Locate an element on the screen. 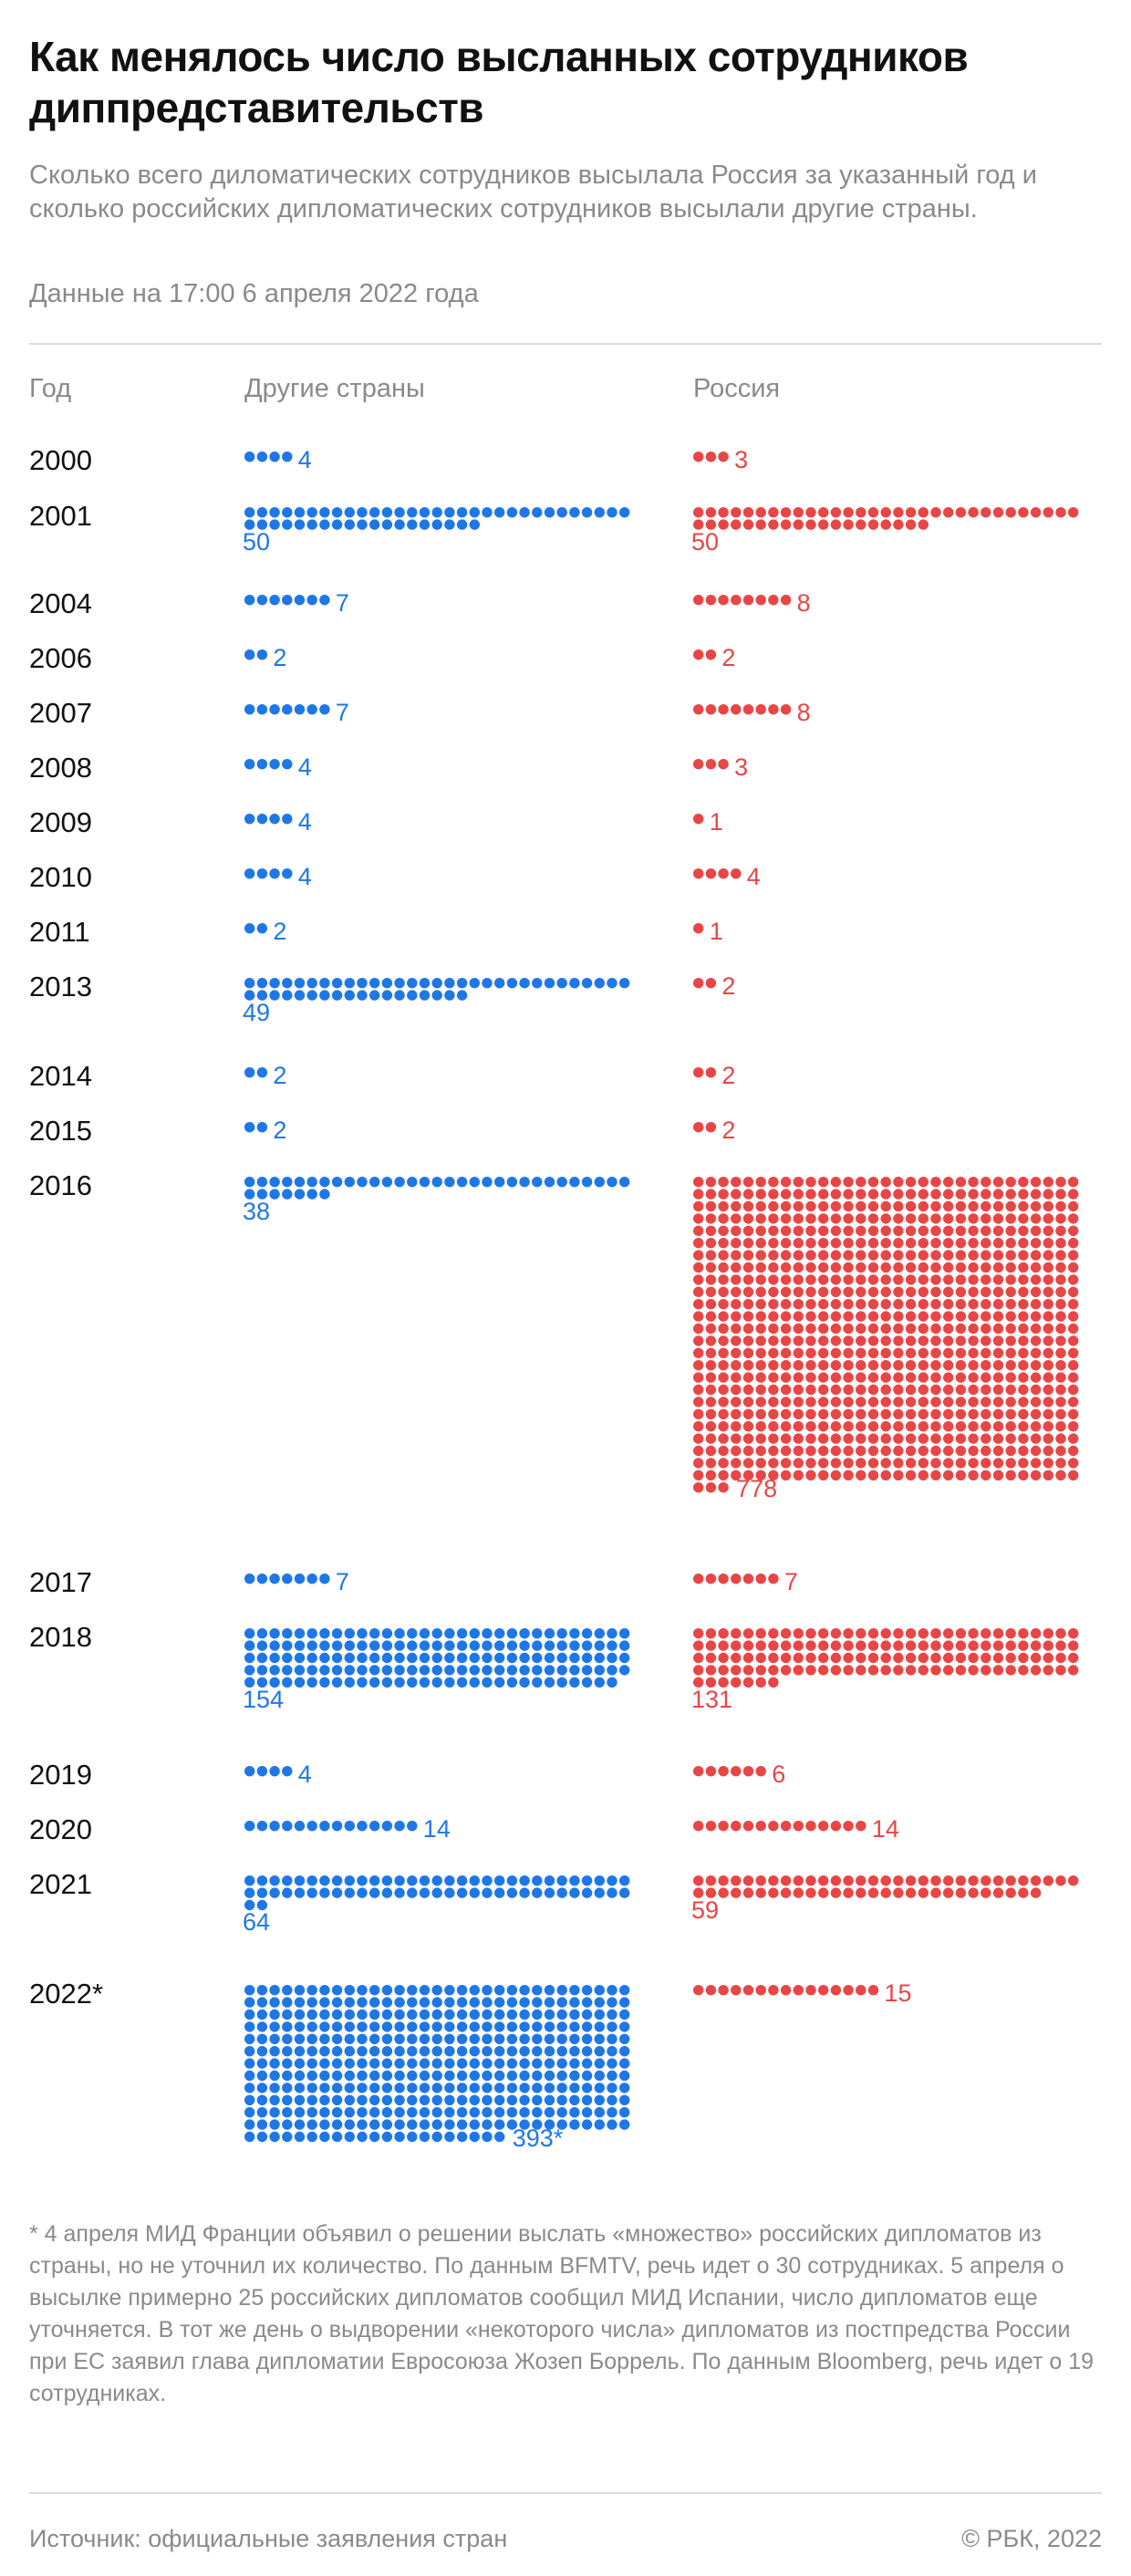 This screenshot has width=1131, height=2576. year-label: 2006 is located at coordinates (61, 658).